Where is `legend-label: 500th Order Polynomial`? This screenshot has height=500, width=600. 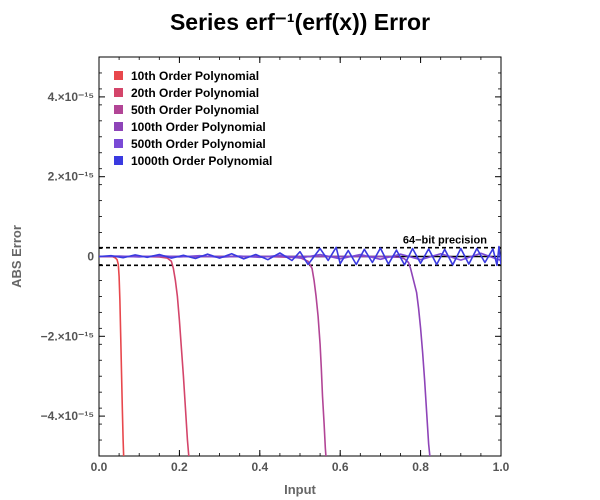 legend-label: 500th Order Polynomial is located at coordinates (198, 144).